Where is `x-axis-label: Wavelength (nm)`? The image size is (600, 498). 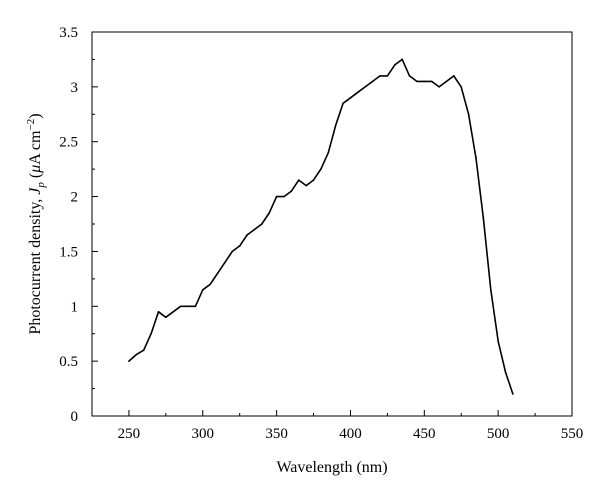 x-axis-label: Wavelength (nm) is located at coordinates (331, 467).